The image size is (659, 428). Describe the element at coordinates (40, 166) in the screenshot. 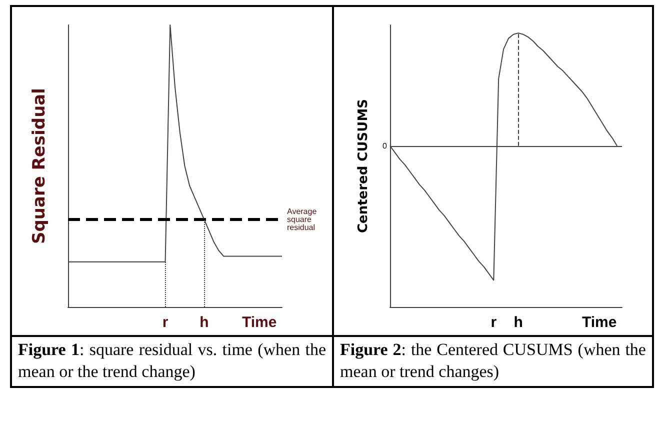

I see `y-axis-title: Square Residual` at that location.